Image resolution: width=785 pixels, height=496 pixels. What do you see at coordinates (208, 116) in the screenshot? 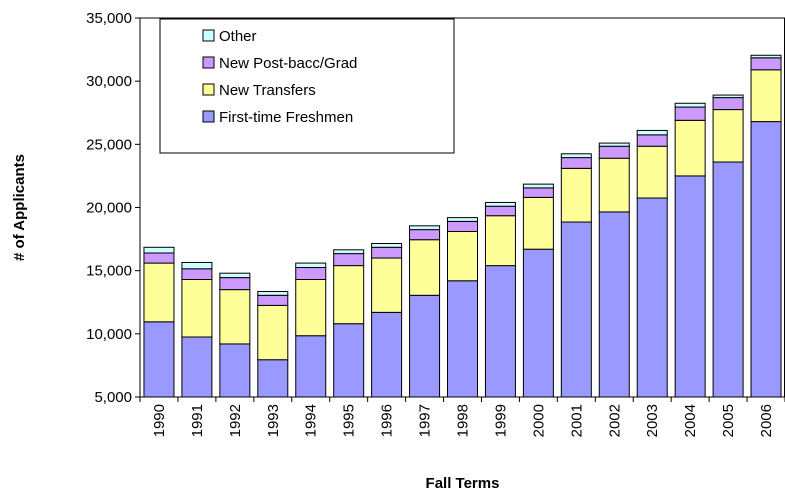
I see `legend-swatch-first-time-freshmen` at bounding box center [208, 116].